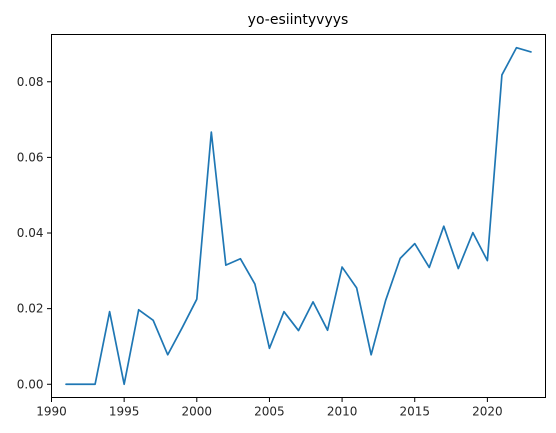 The width and height of the screenshot is (556, 433). I want to click on x-tick-label: 2020, so click(487, 412).